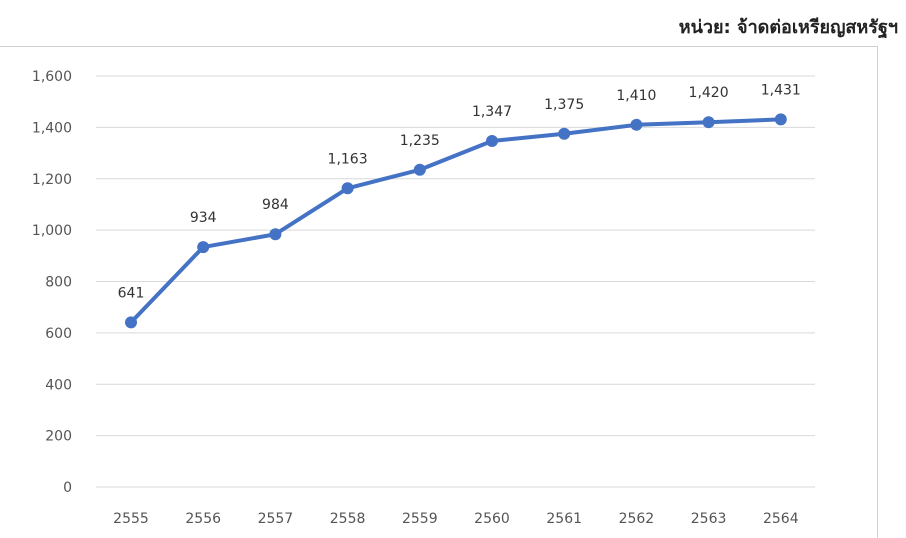 The image size is (906, 538). I want to click on y-tick-label: 600, so click(58, 334).